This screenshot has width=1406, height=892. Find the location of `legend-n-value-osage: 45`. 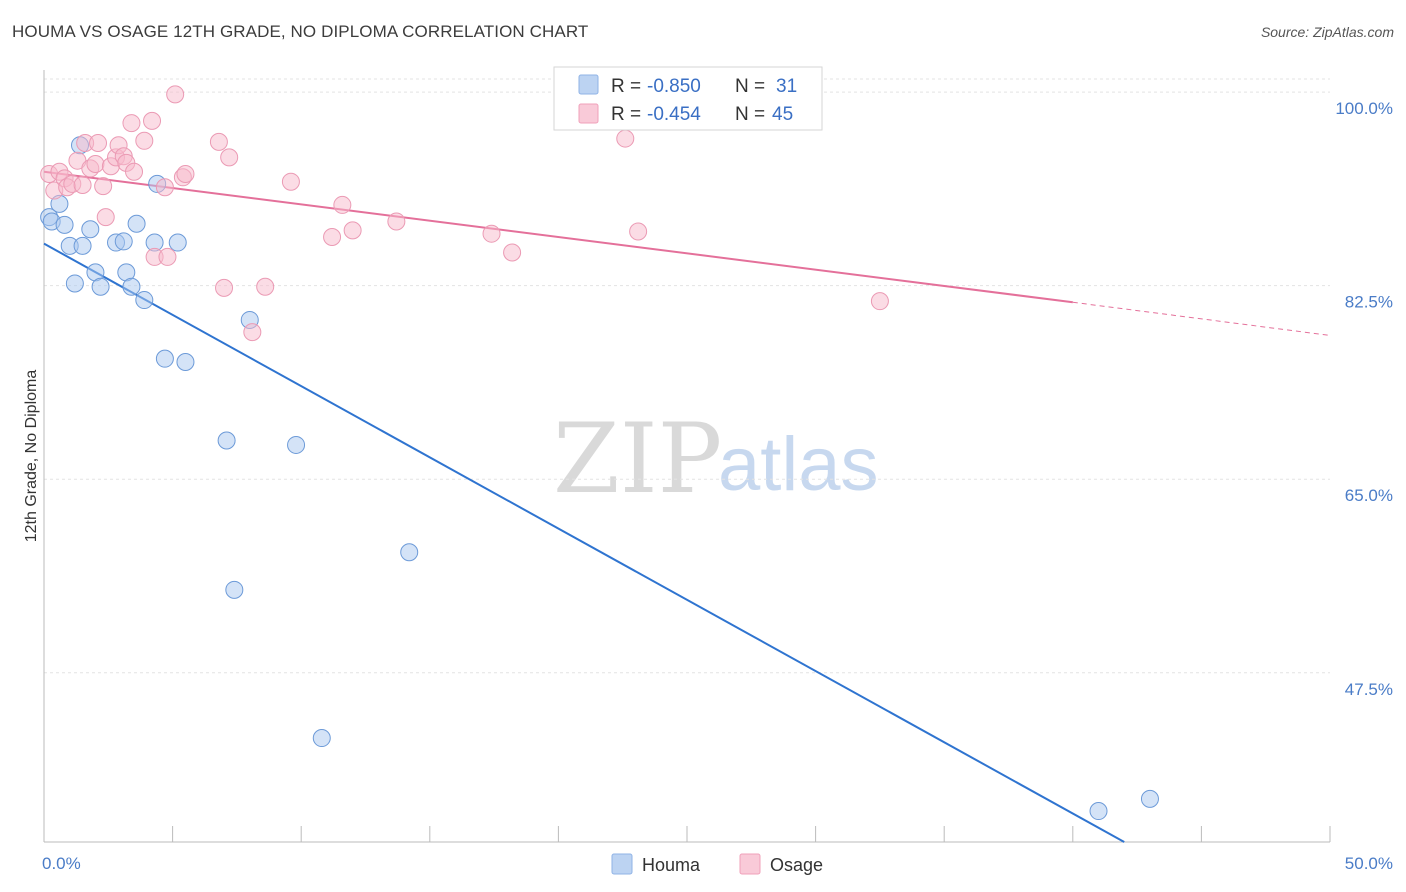

legend-n-value-osage: 45 is located at coordinates (782, 114).